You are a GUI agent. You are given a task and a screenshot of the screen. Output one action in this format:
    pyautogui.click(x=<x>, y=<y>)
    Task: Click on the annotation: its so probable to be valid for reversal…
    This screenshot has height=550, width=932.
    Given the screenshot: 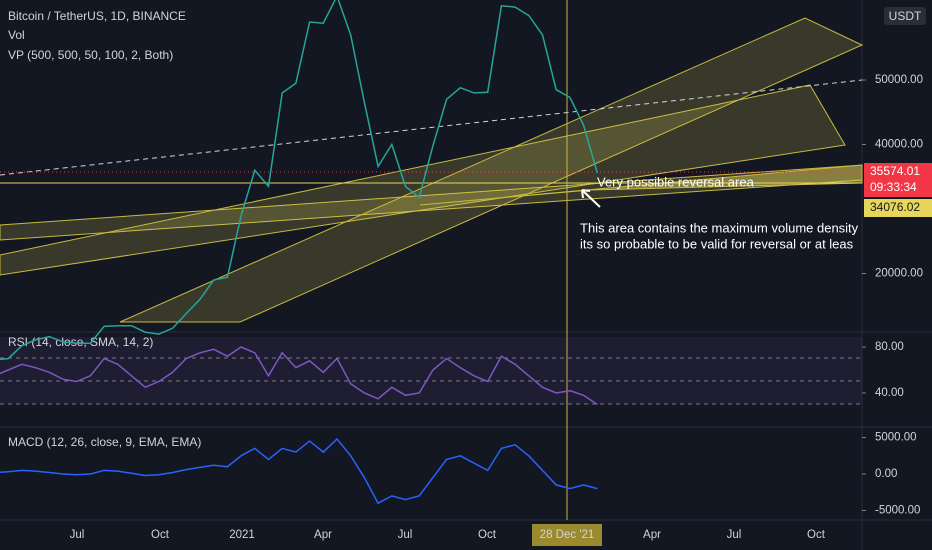 What is the action you would take?
    pyautogui.click(x=717, y=243)
    